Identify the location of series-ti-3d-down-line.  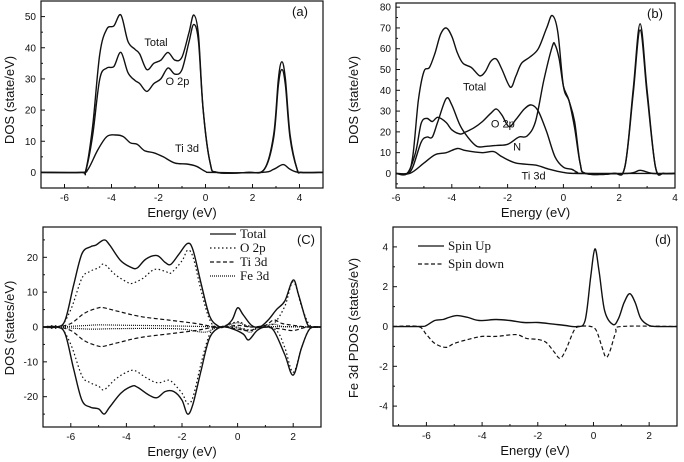
(182, 337).